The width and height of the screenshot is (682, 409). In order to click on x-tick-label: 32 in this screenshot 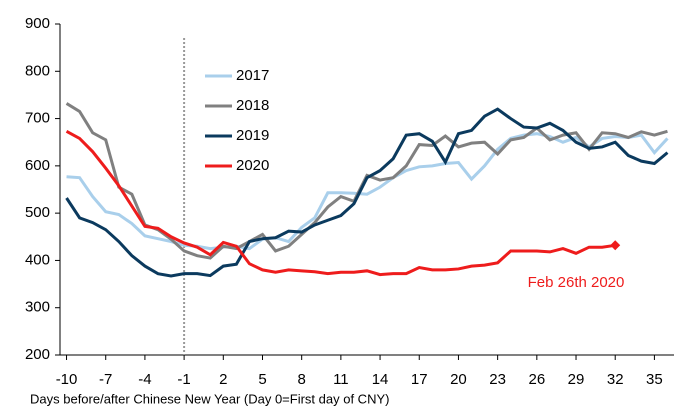, I will do `click(615, 379)`.